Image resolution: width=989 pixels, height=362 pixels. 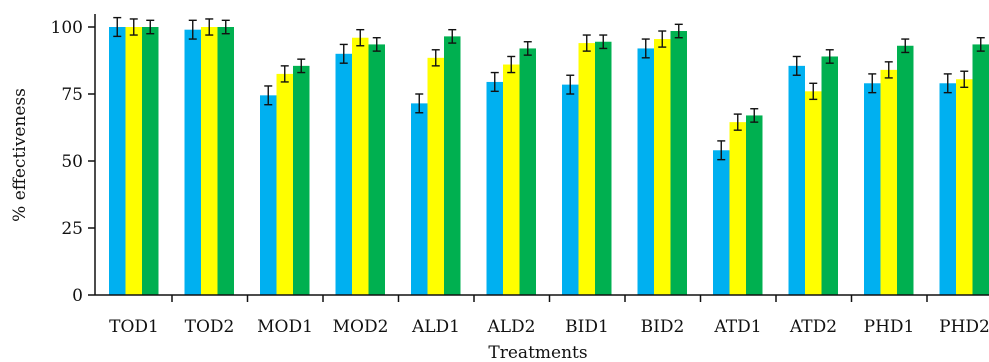 I want to click on y-tick-label: 50, so click(x=72, y=162).